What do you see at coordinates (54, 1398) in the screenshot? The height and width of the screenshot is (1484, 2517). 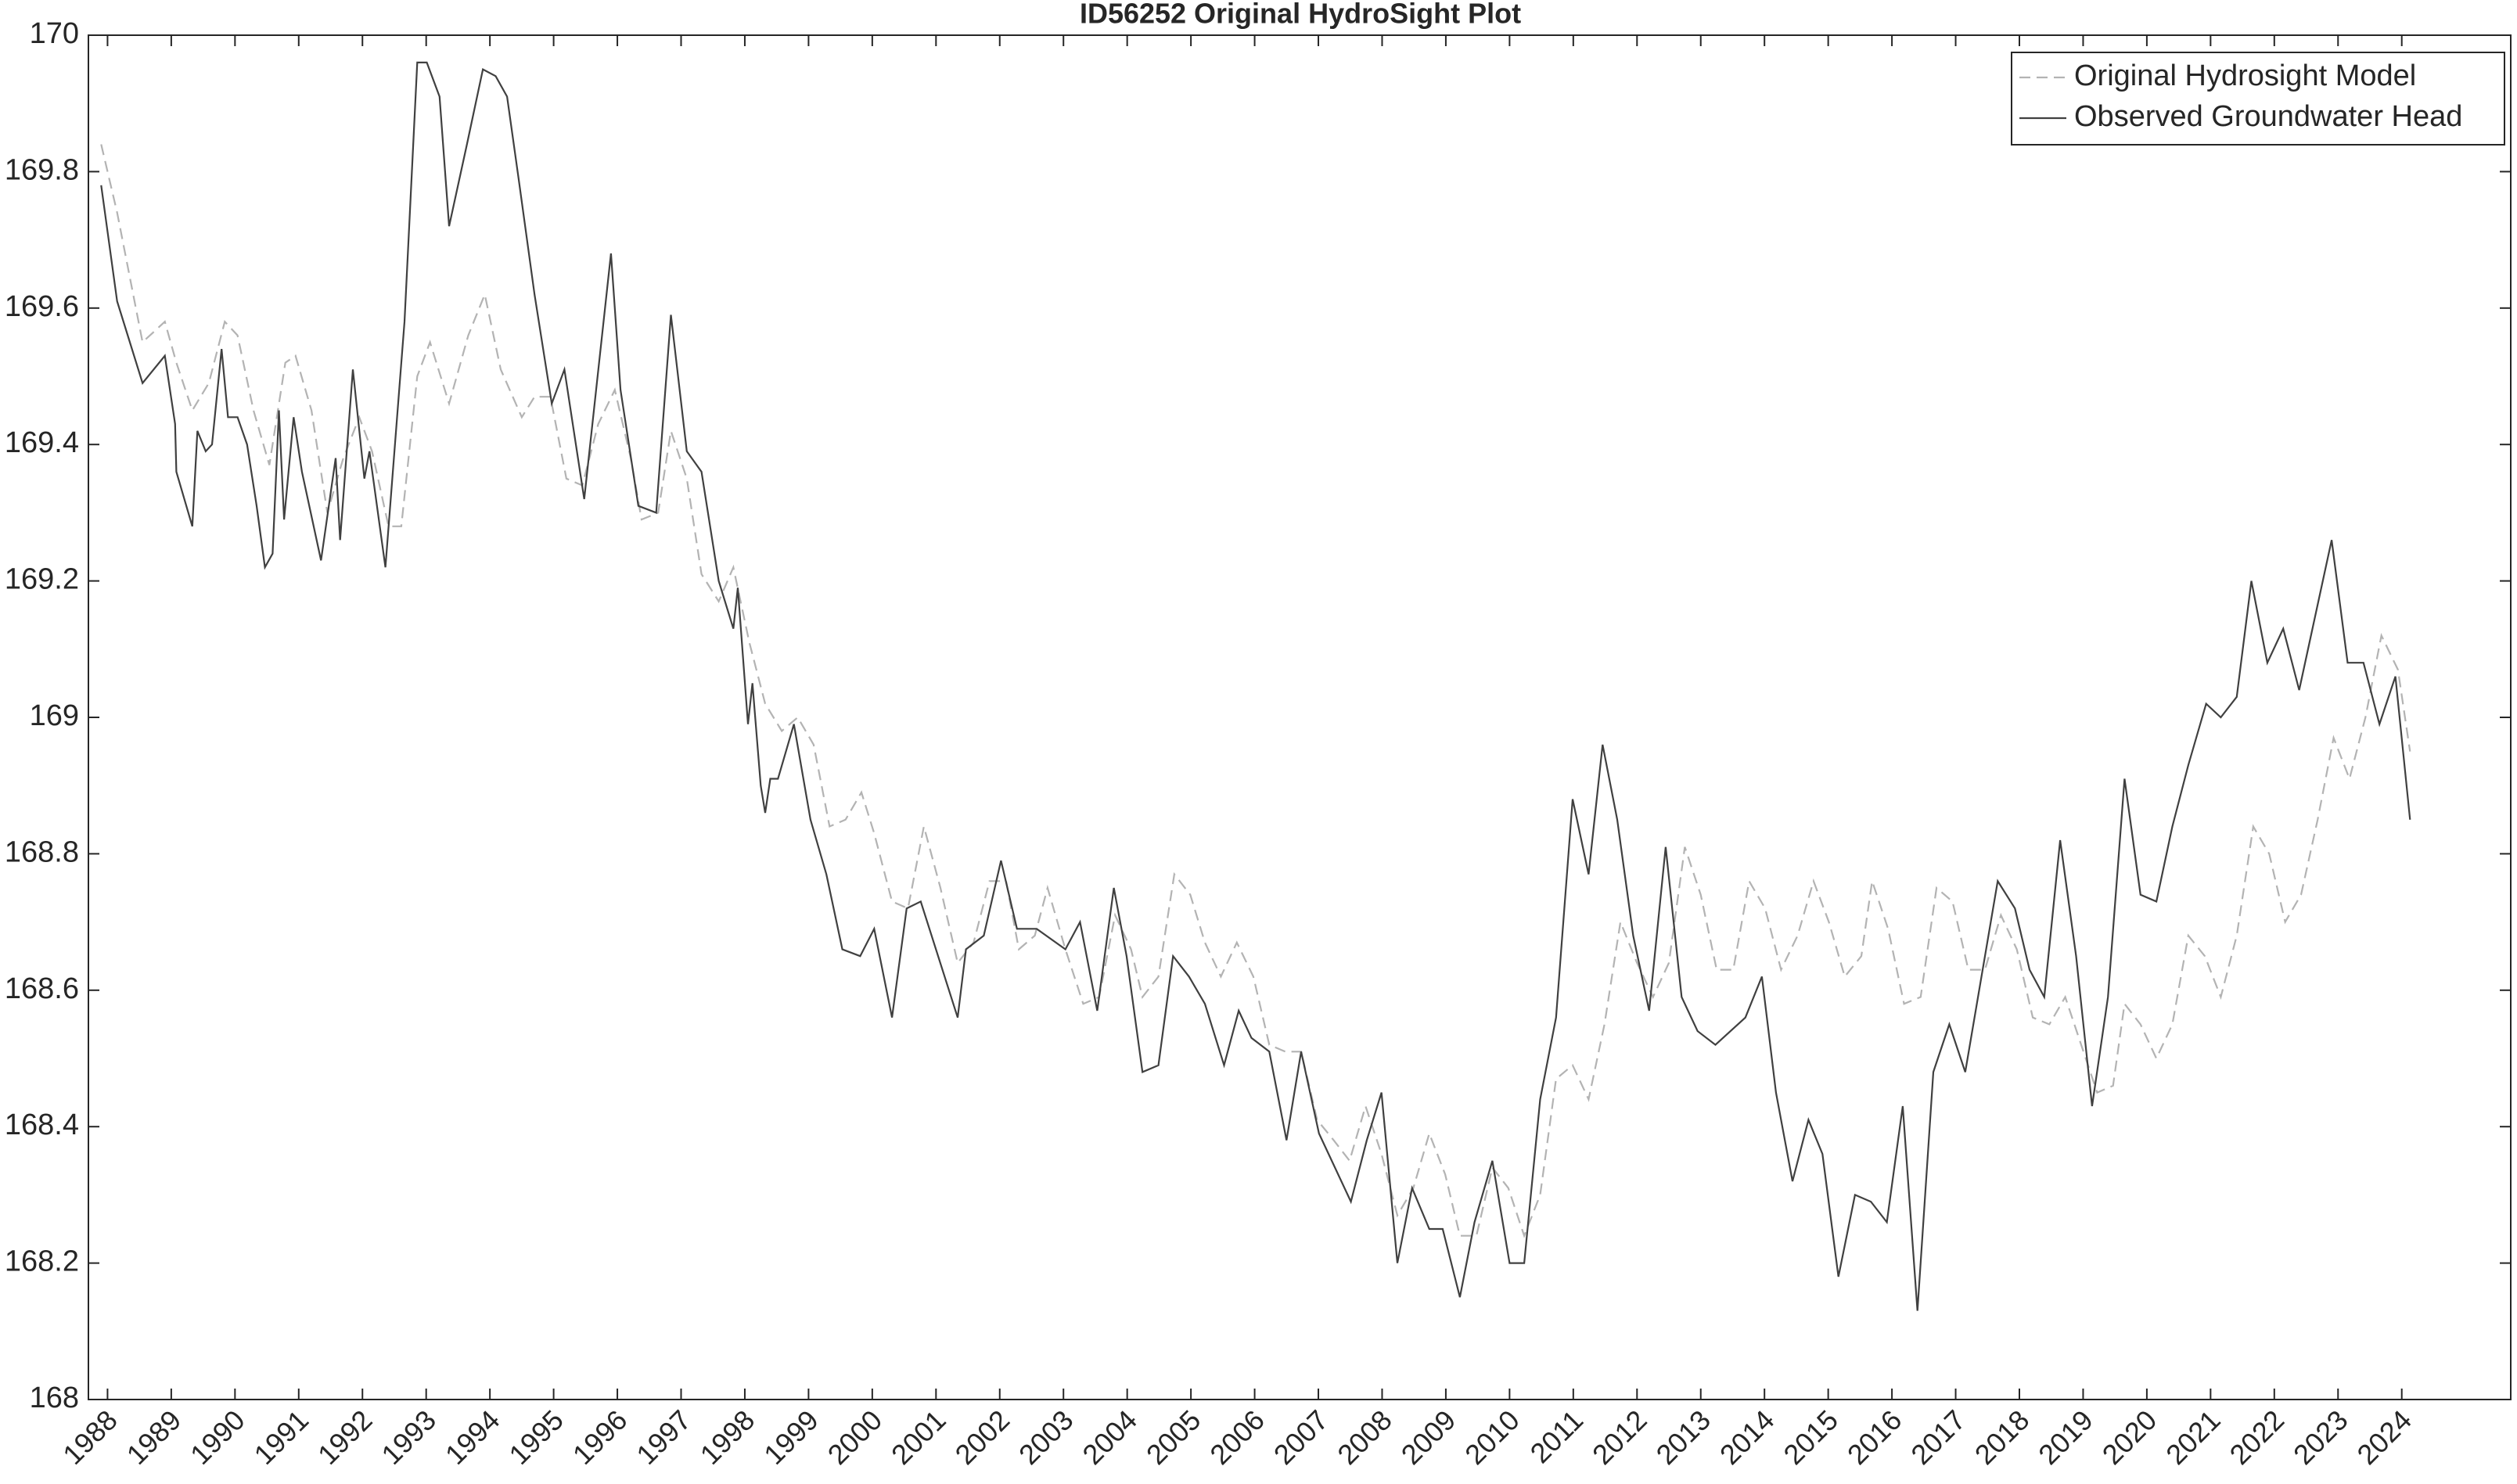 I see `y-tick-label: 168` at bounding box center [54, 1398].